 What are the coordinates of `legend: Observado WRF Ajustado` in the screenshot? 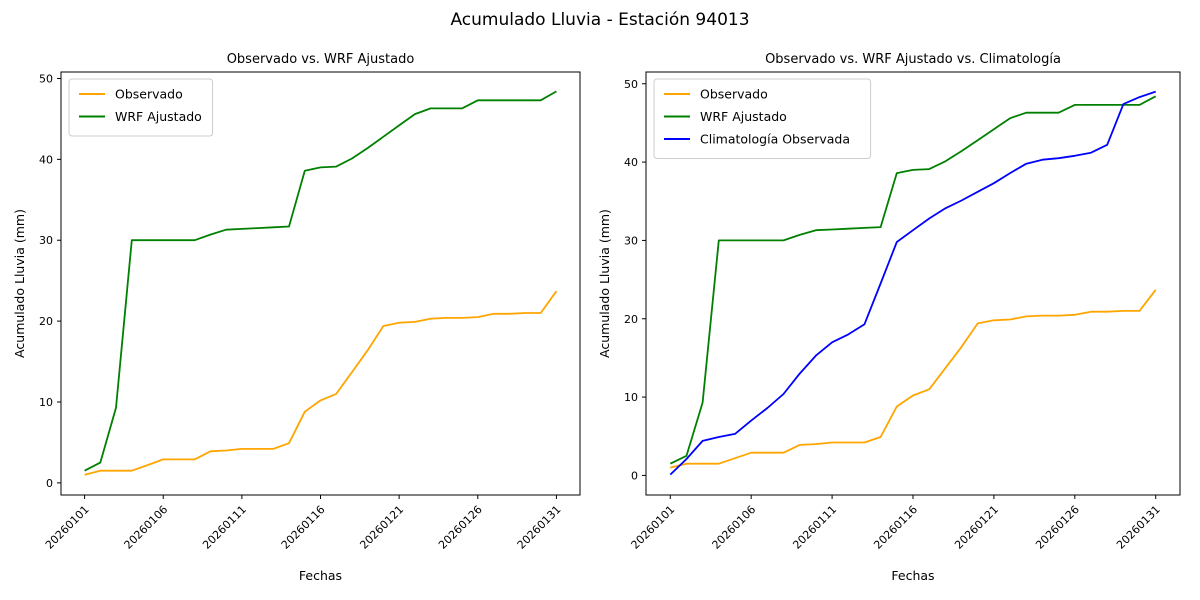 It's located at (141, 107).